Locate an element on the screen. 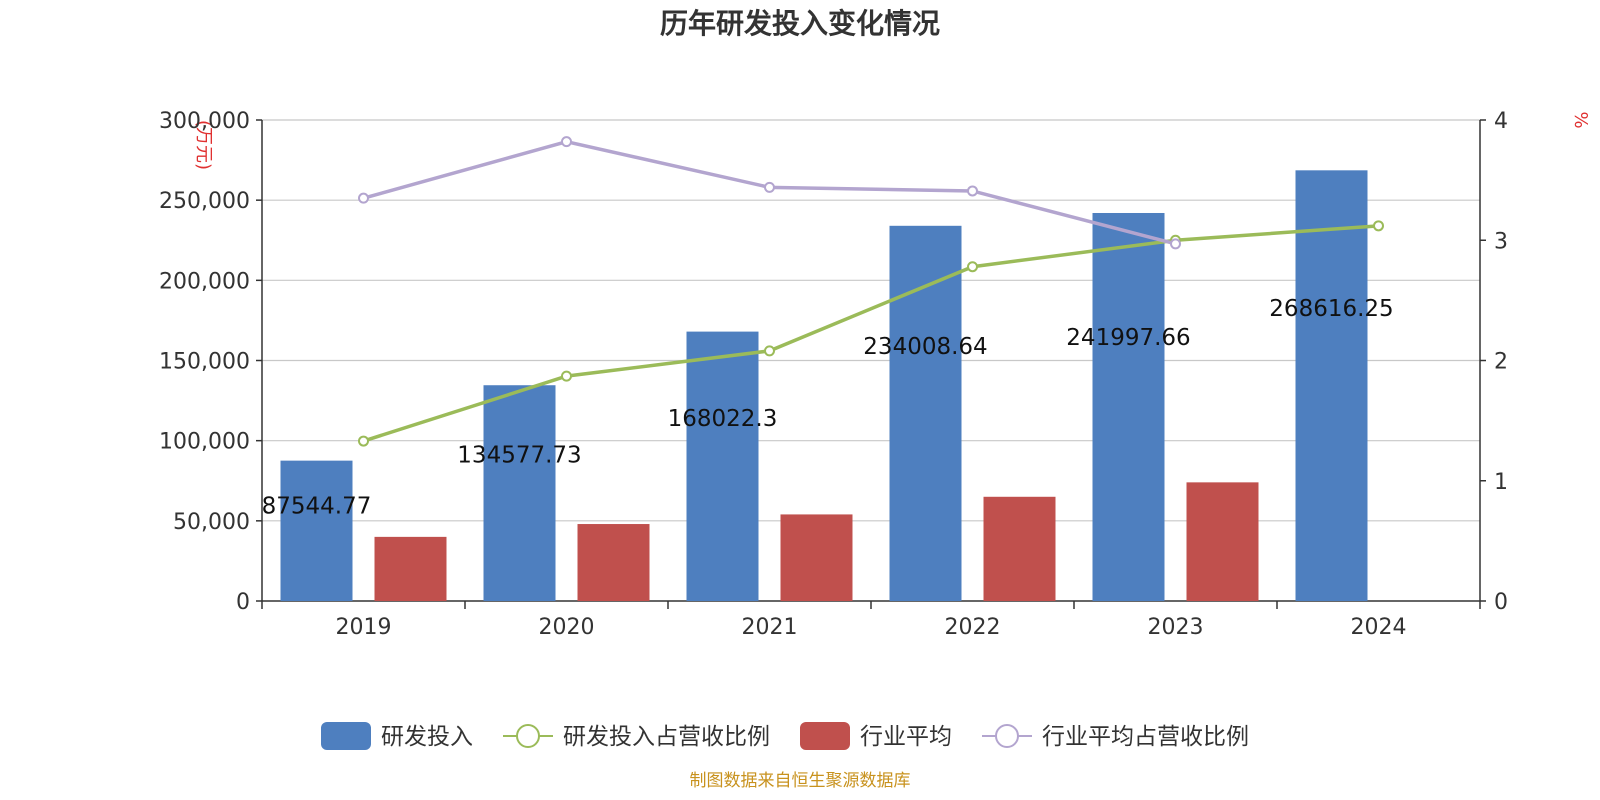  source-note: 制图数据来自恒生聚源数据库 is located at coordinates (800, 781).